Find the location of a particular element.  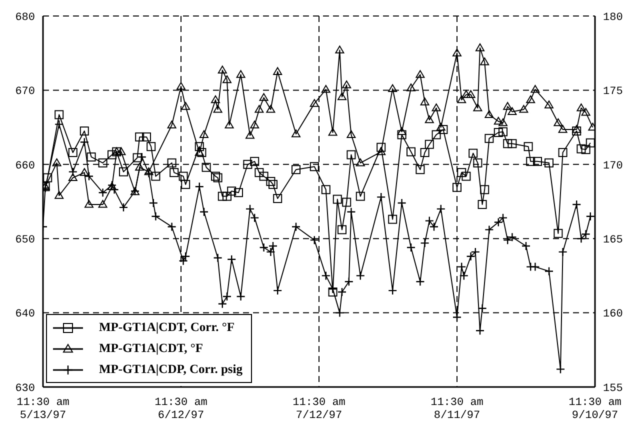

y-tick-label: 680 is located at coordinates (25, 18).